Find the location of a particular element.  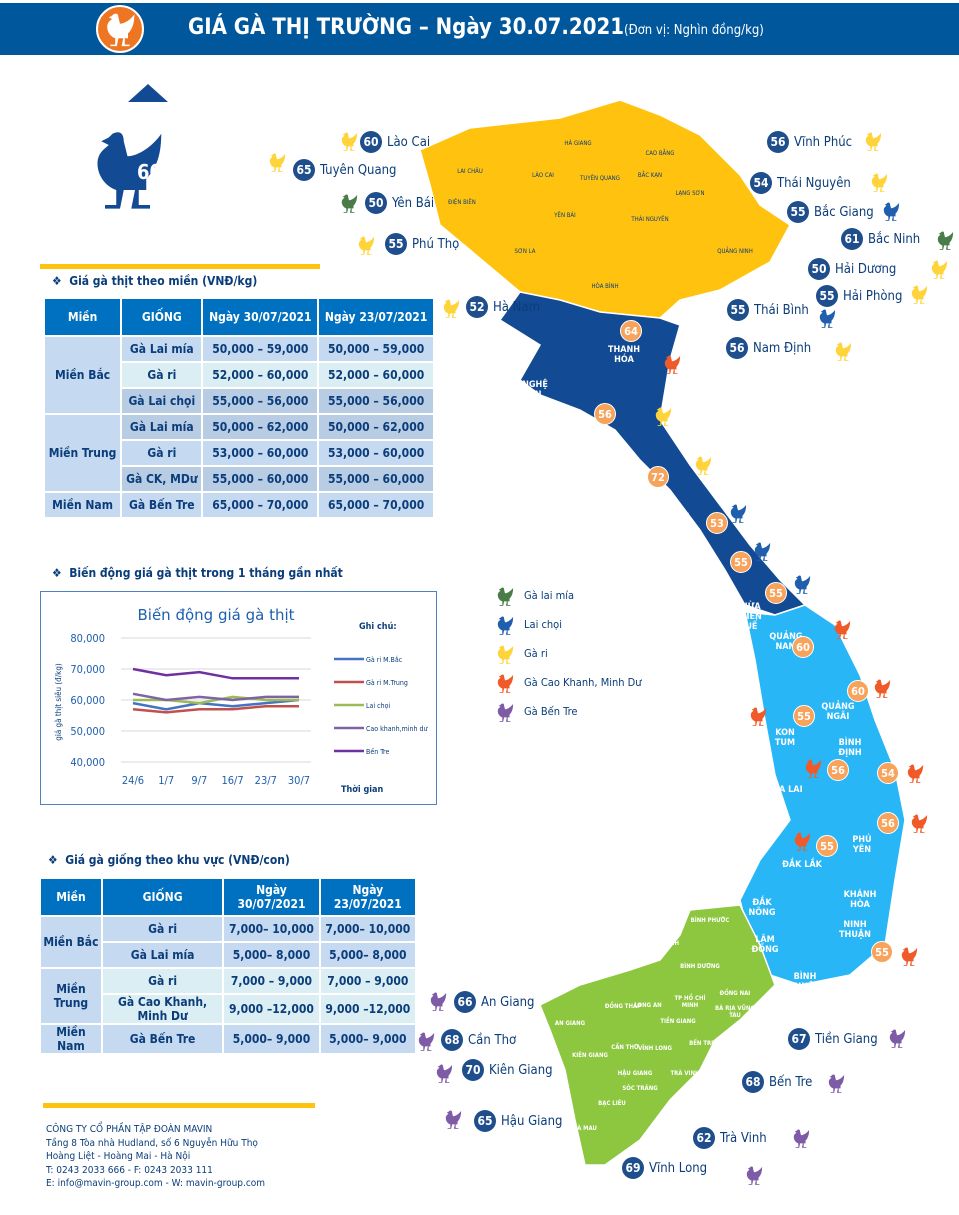

region-cell: Miền Nam is located at coordinates (83, 505).